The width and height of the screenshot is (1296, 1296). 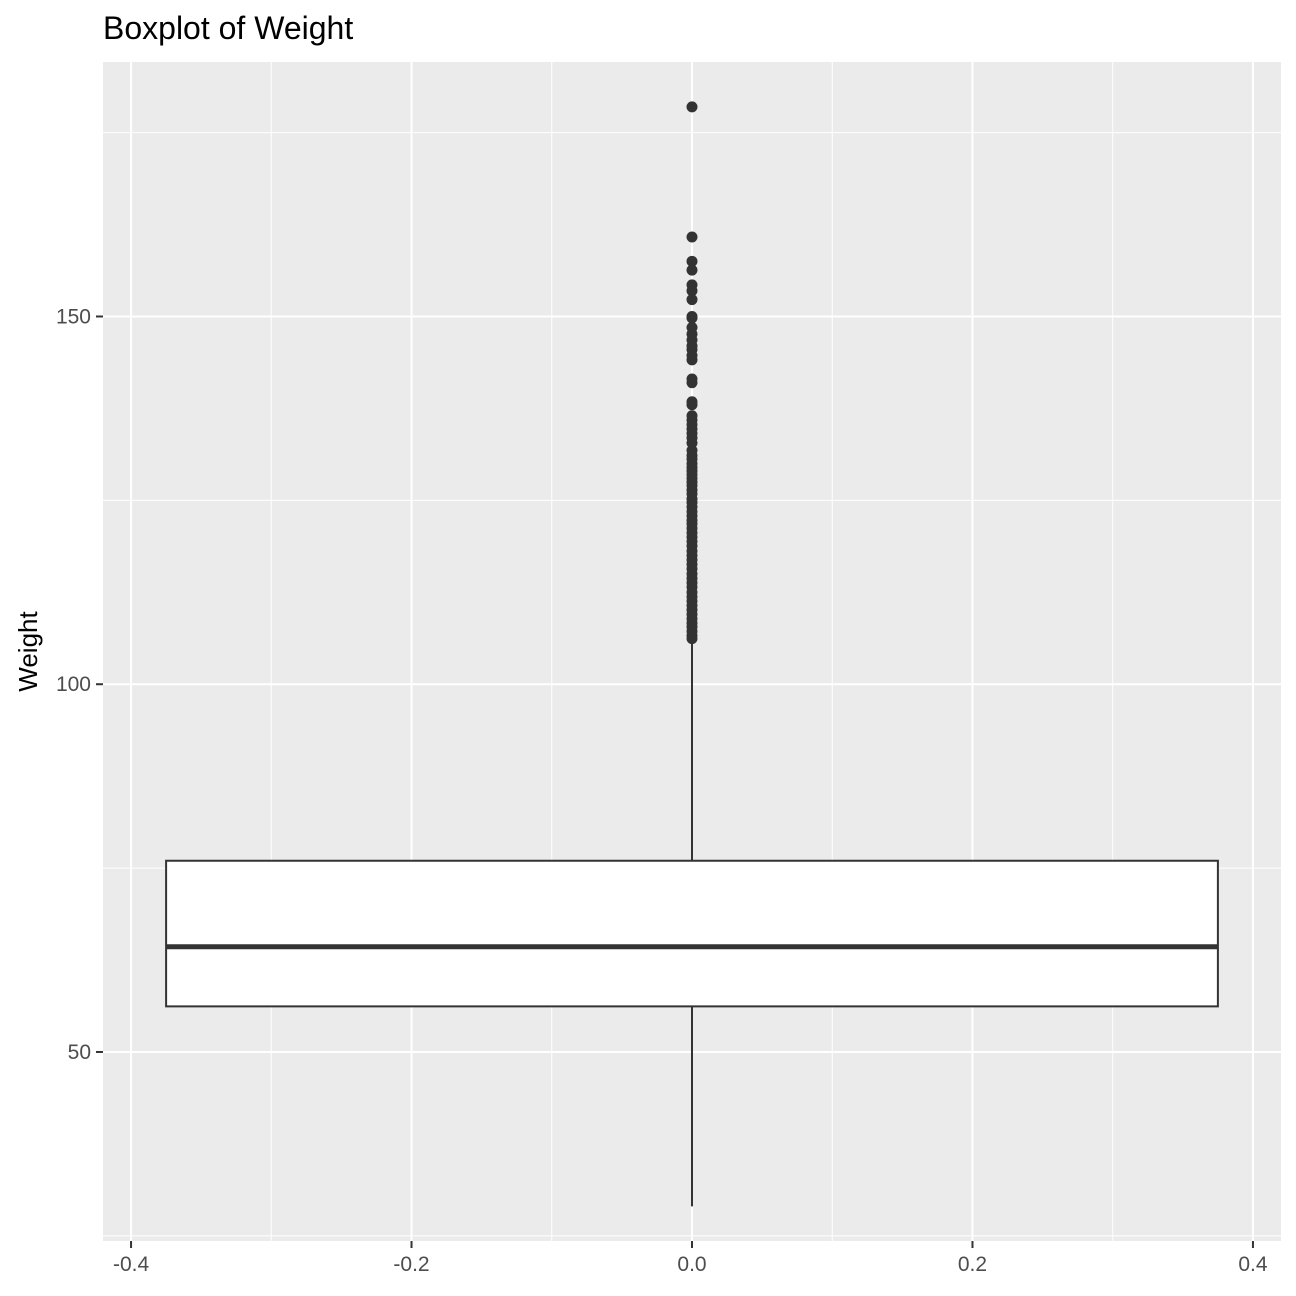 What do you see at coordinates (131, 1264) in the screenshot?
I see `x-tick-label: -0.4` at bounding box center [131, 1264].